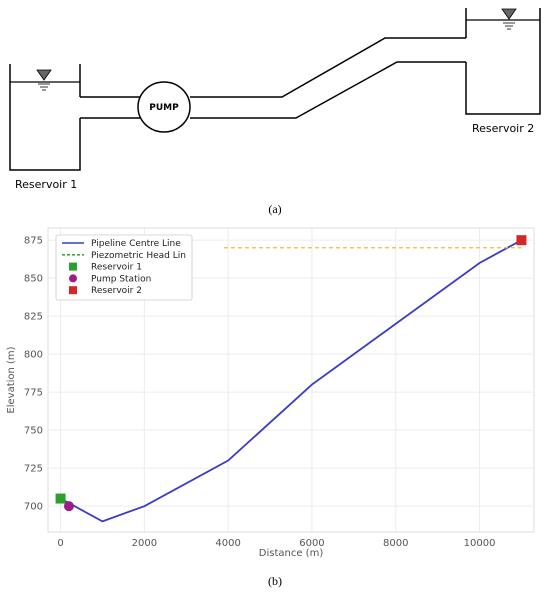 The width and height of the screenshot is (550, 592). I want to click on y-axis-ticks: 700 725 750 775 800 825 850 875, so click(33, 374).